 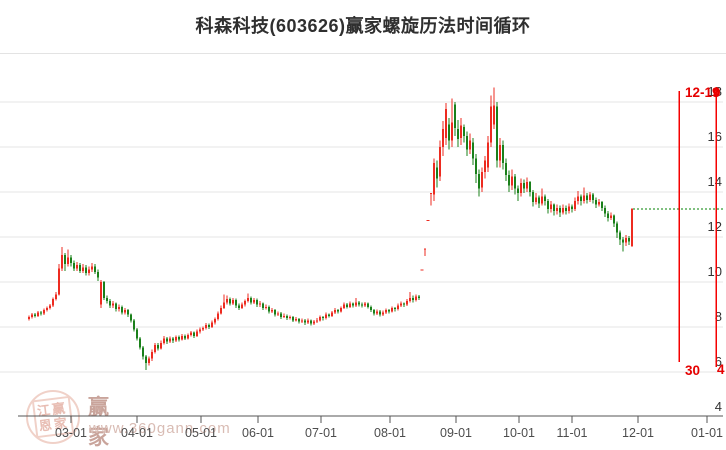 What do you see at coordinates (71, 433) in the screenshot?
I see `x-tick-label: 03-01` at bounding box center [71, 433].